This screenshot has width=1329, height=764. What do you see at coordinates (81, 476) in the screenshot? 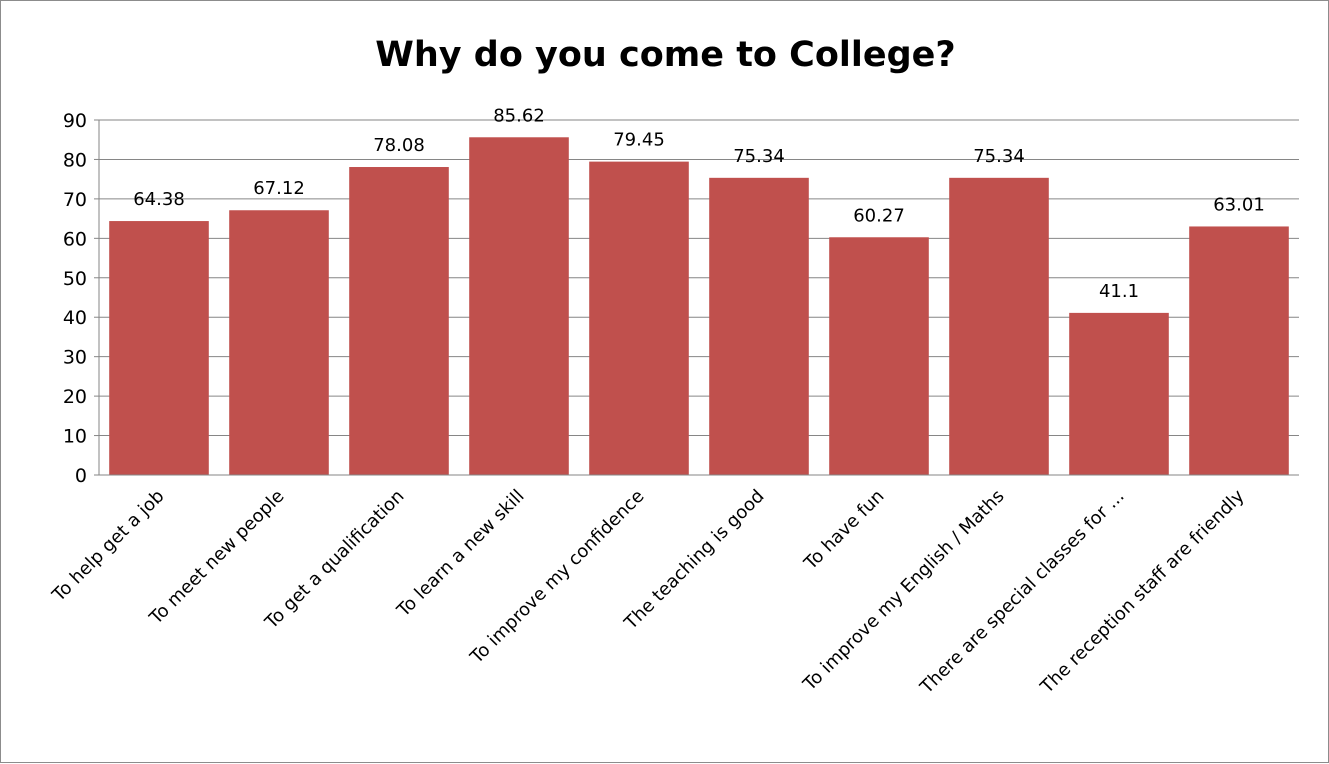
I see `y-tick-label: 0` at bounding box center [81, 476].